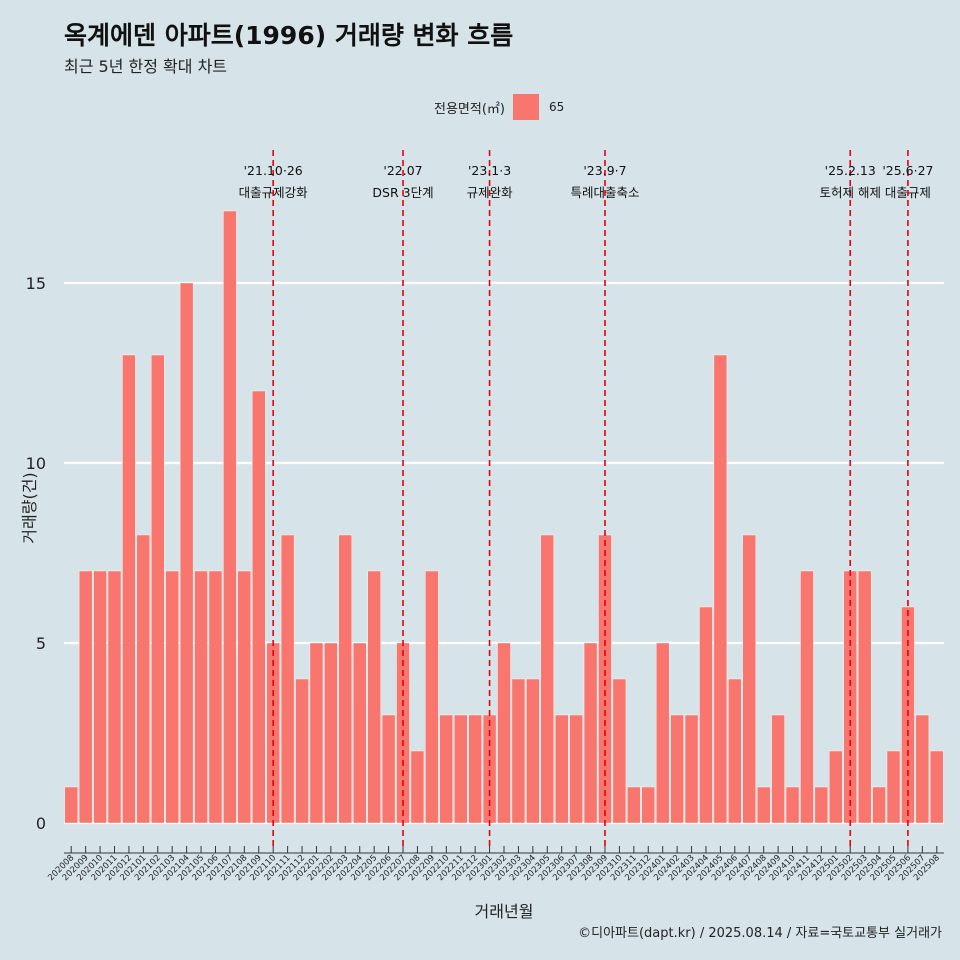 The image size is (960, 960). What do you see at coordinates (289, 35) in the screenshot?
I see `chart-title: 옥계에덴 아파트(1996) 거래량 변화 흐름` at bounding box center [289, 35].